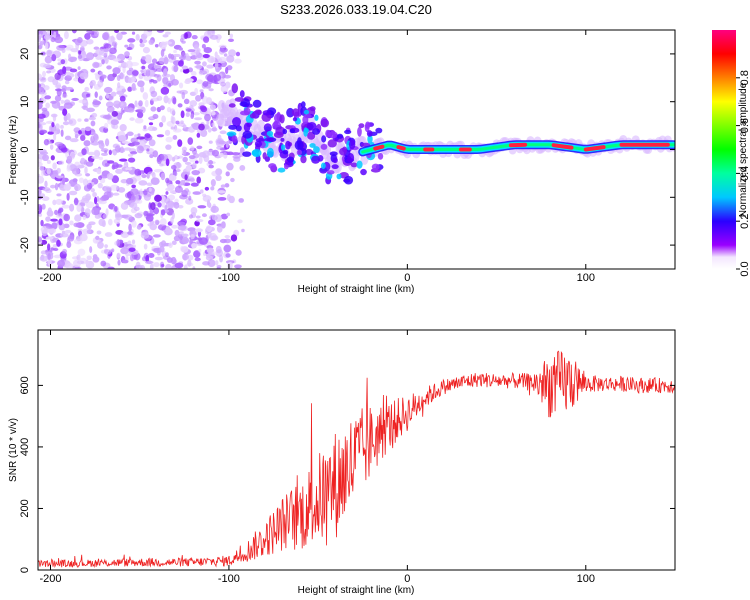  Describe the element at coordinates (229, 579) in the screenshot. I see `snr-x-tick-label: -100` at that location.